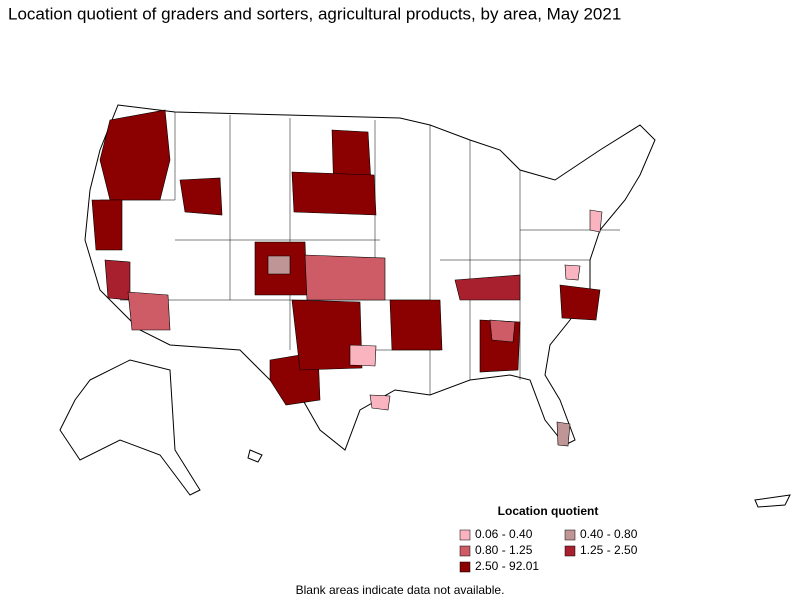  Describe the element at coordinates (548, 511) in the screenshot. I see `legend-title: Location quotient` at that location.